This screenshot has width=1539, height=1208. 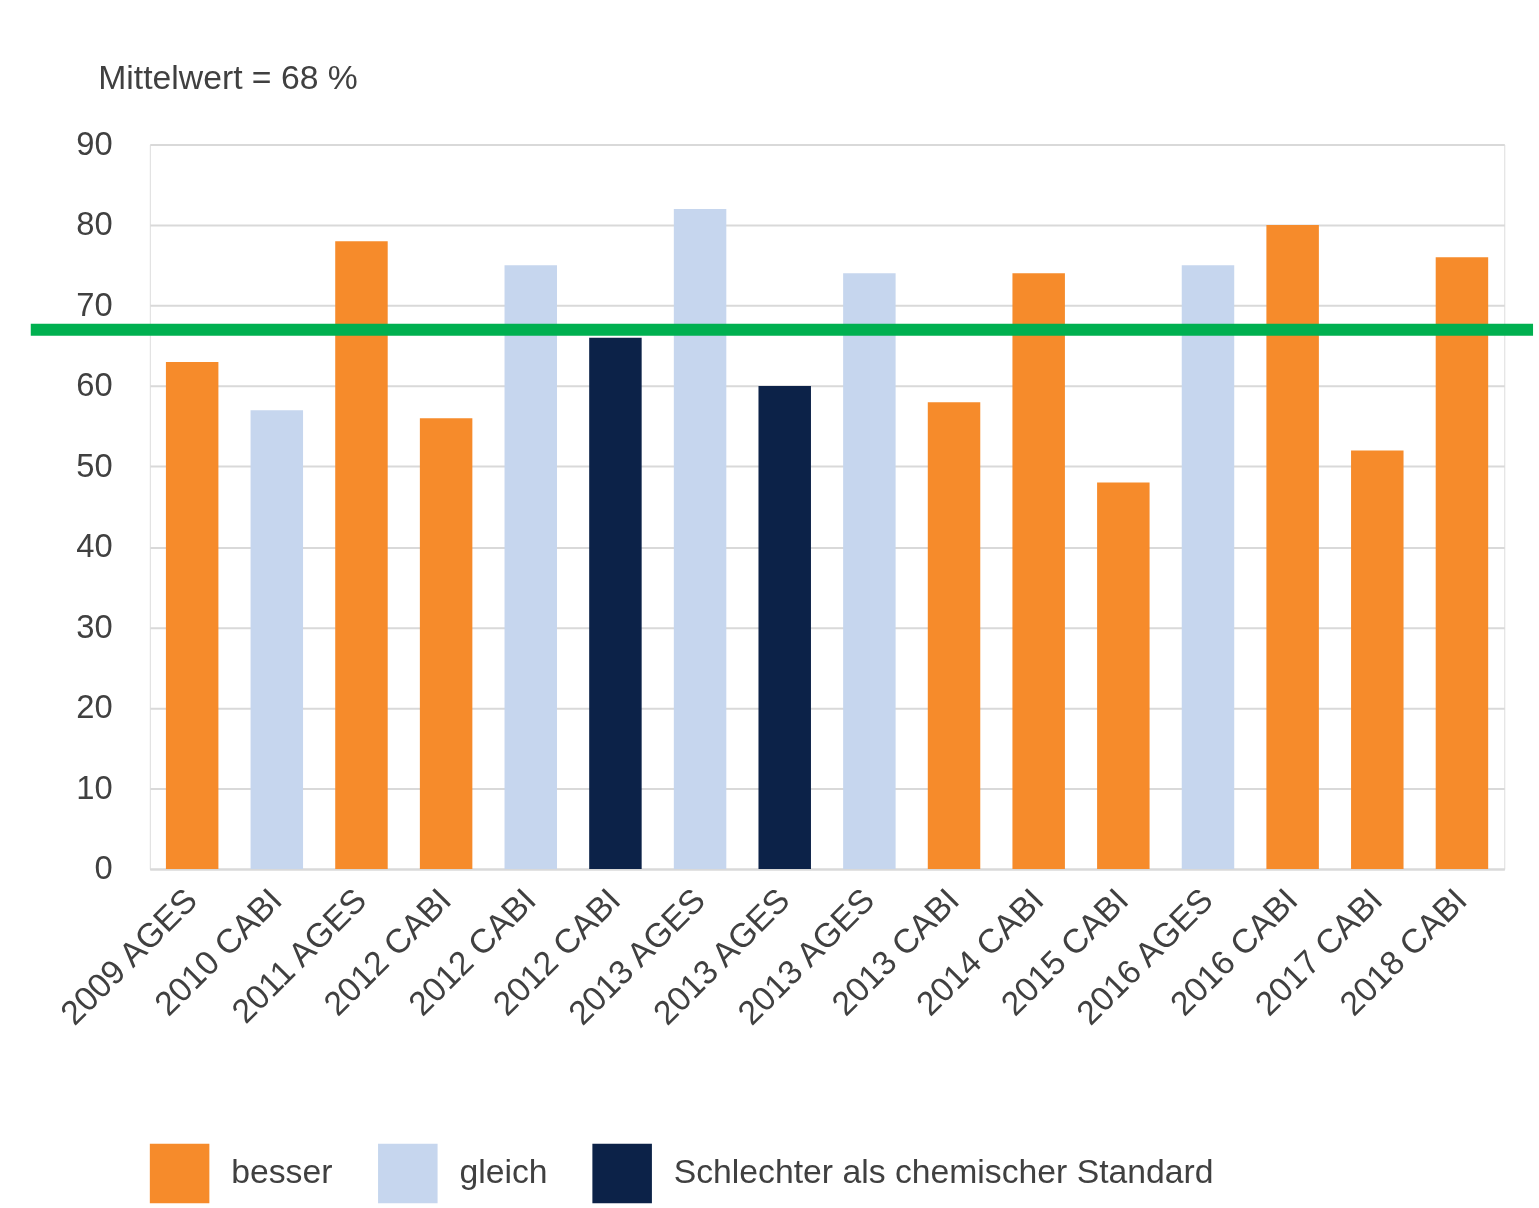 What do you see at coordinates (94, 143) in the screenshot?
I see `y-tick-label: 90` at bounding box center [94, 143].